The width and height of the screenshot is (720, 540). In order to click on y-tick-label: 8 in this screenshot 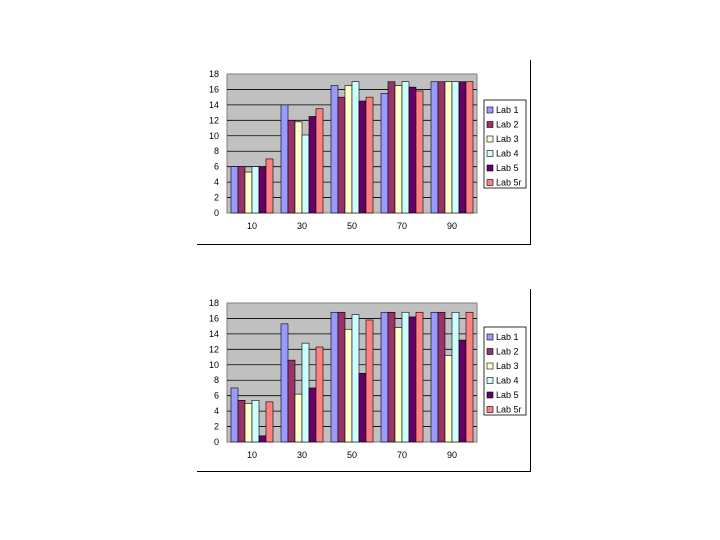, I will do `click(216, 151)`.